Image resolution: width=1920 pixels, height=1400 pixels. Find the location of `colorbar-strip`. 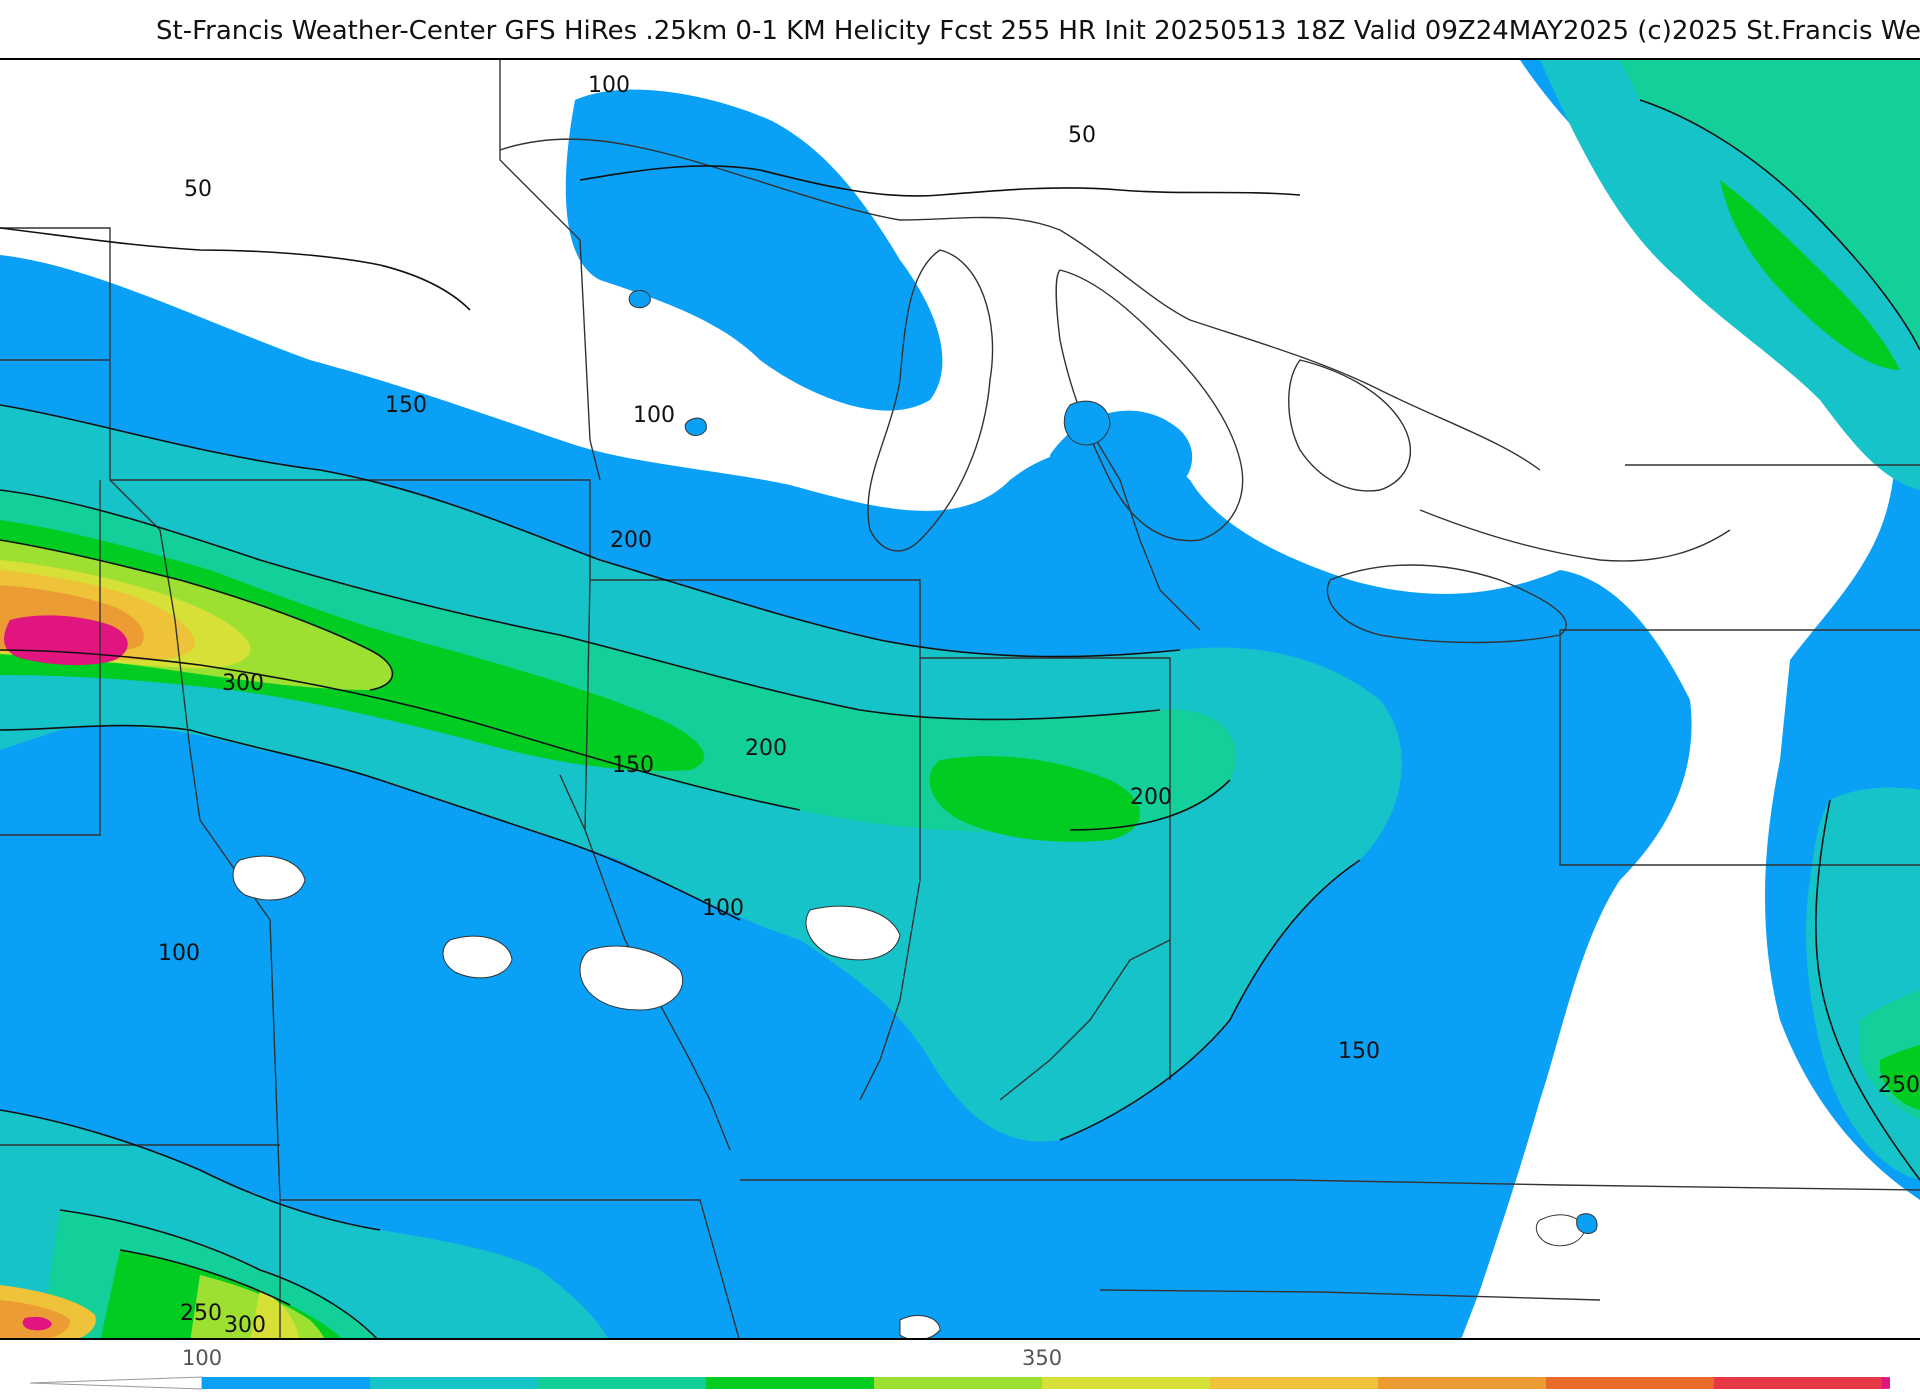

colorbar-strip is located at coordinates (960, 1383).